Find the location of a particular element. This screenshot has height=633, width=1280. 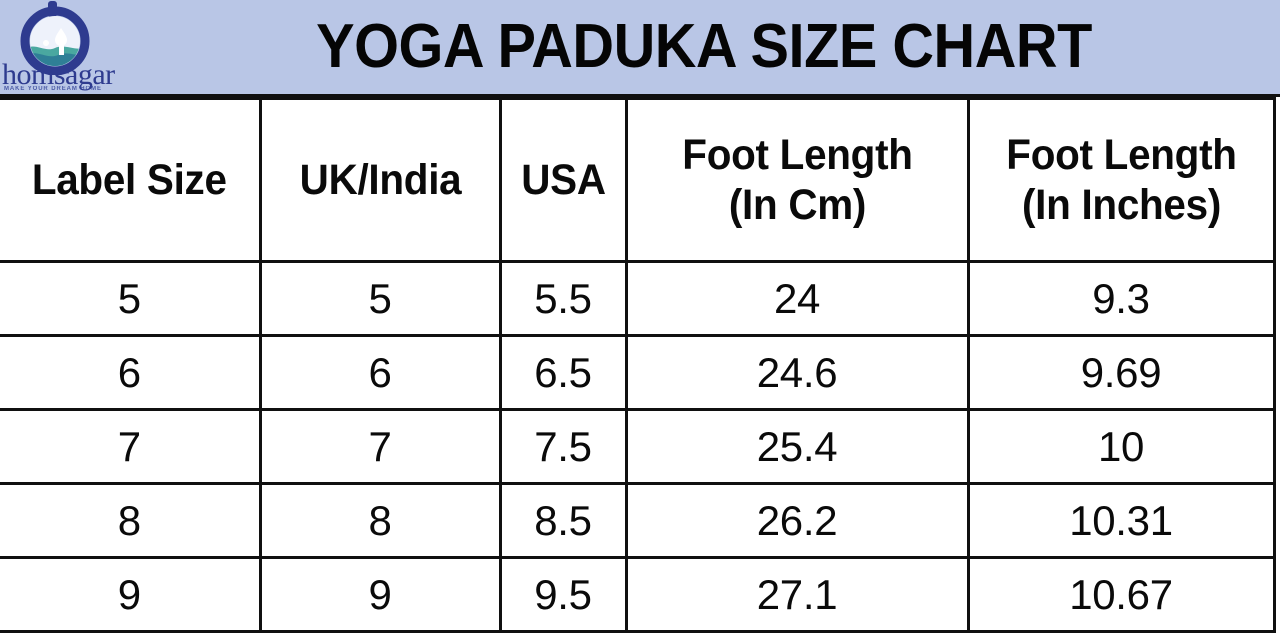

brand-wordmark: homsagar is located at coordinates (58, 74).